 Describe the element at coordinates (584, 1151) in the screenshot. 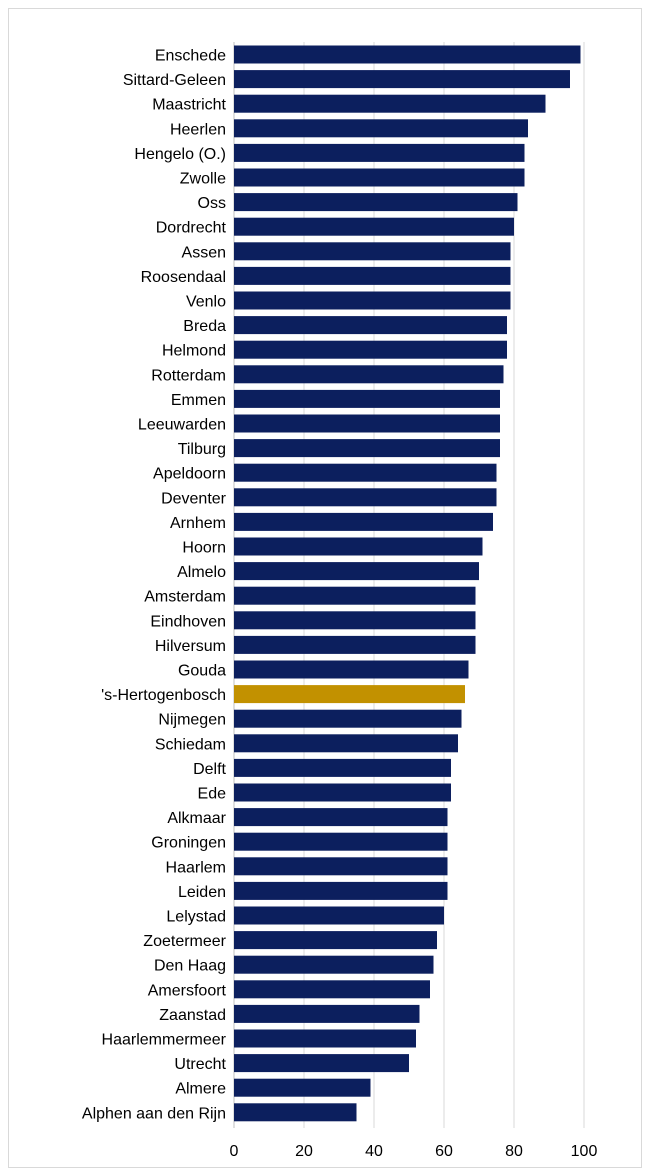

I see `x-tick-label: 100` at that location.